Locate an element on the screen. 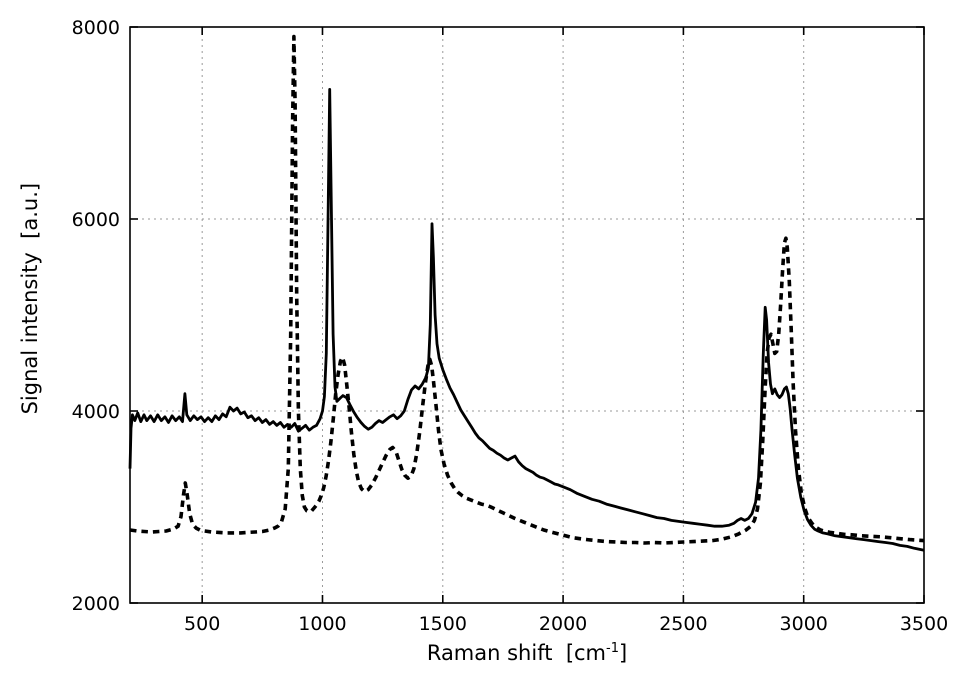 This screenshot has width=956, height=693. y-tick-label: 8000 is located at coordinates (96, 28).